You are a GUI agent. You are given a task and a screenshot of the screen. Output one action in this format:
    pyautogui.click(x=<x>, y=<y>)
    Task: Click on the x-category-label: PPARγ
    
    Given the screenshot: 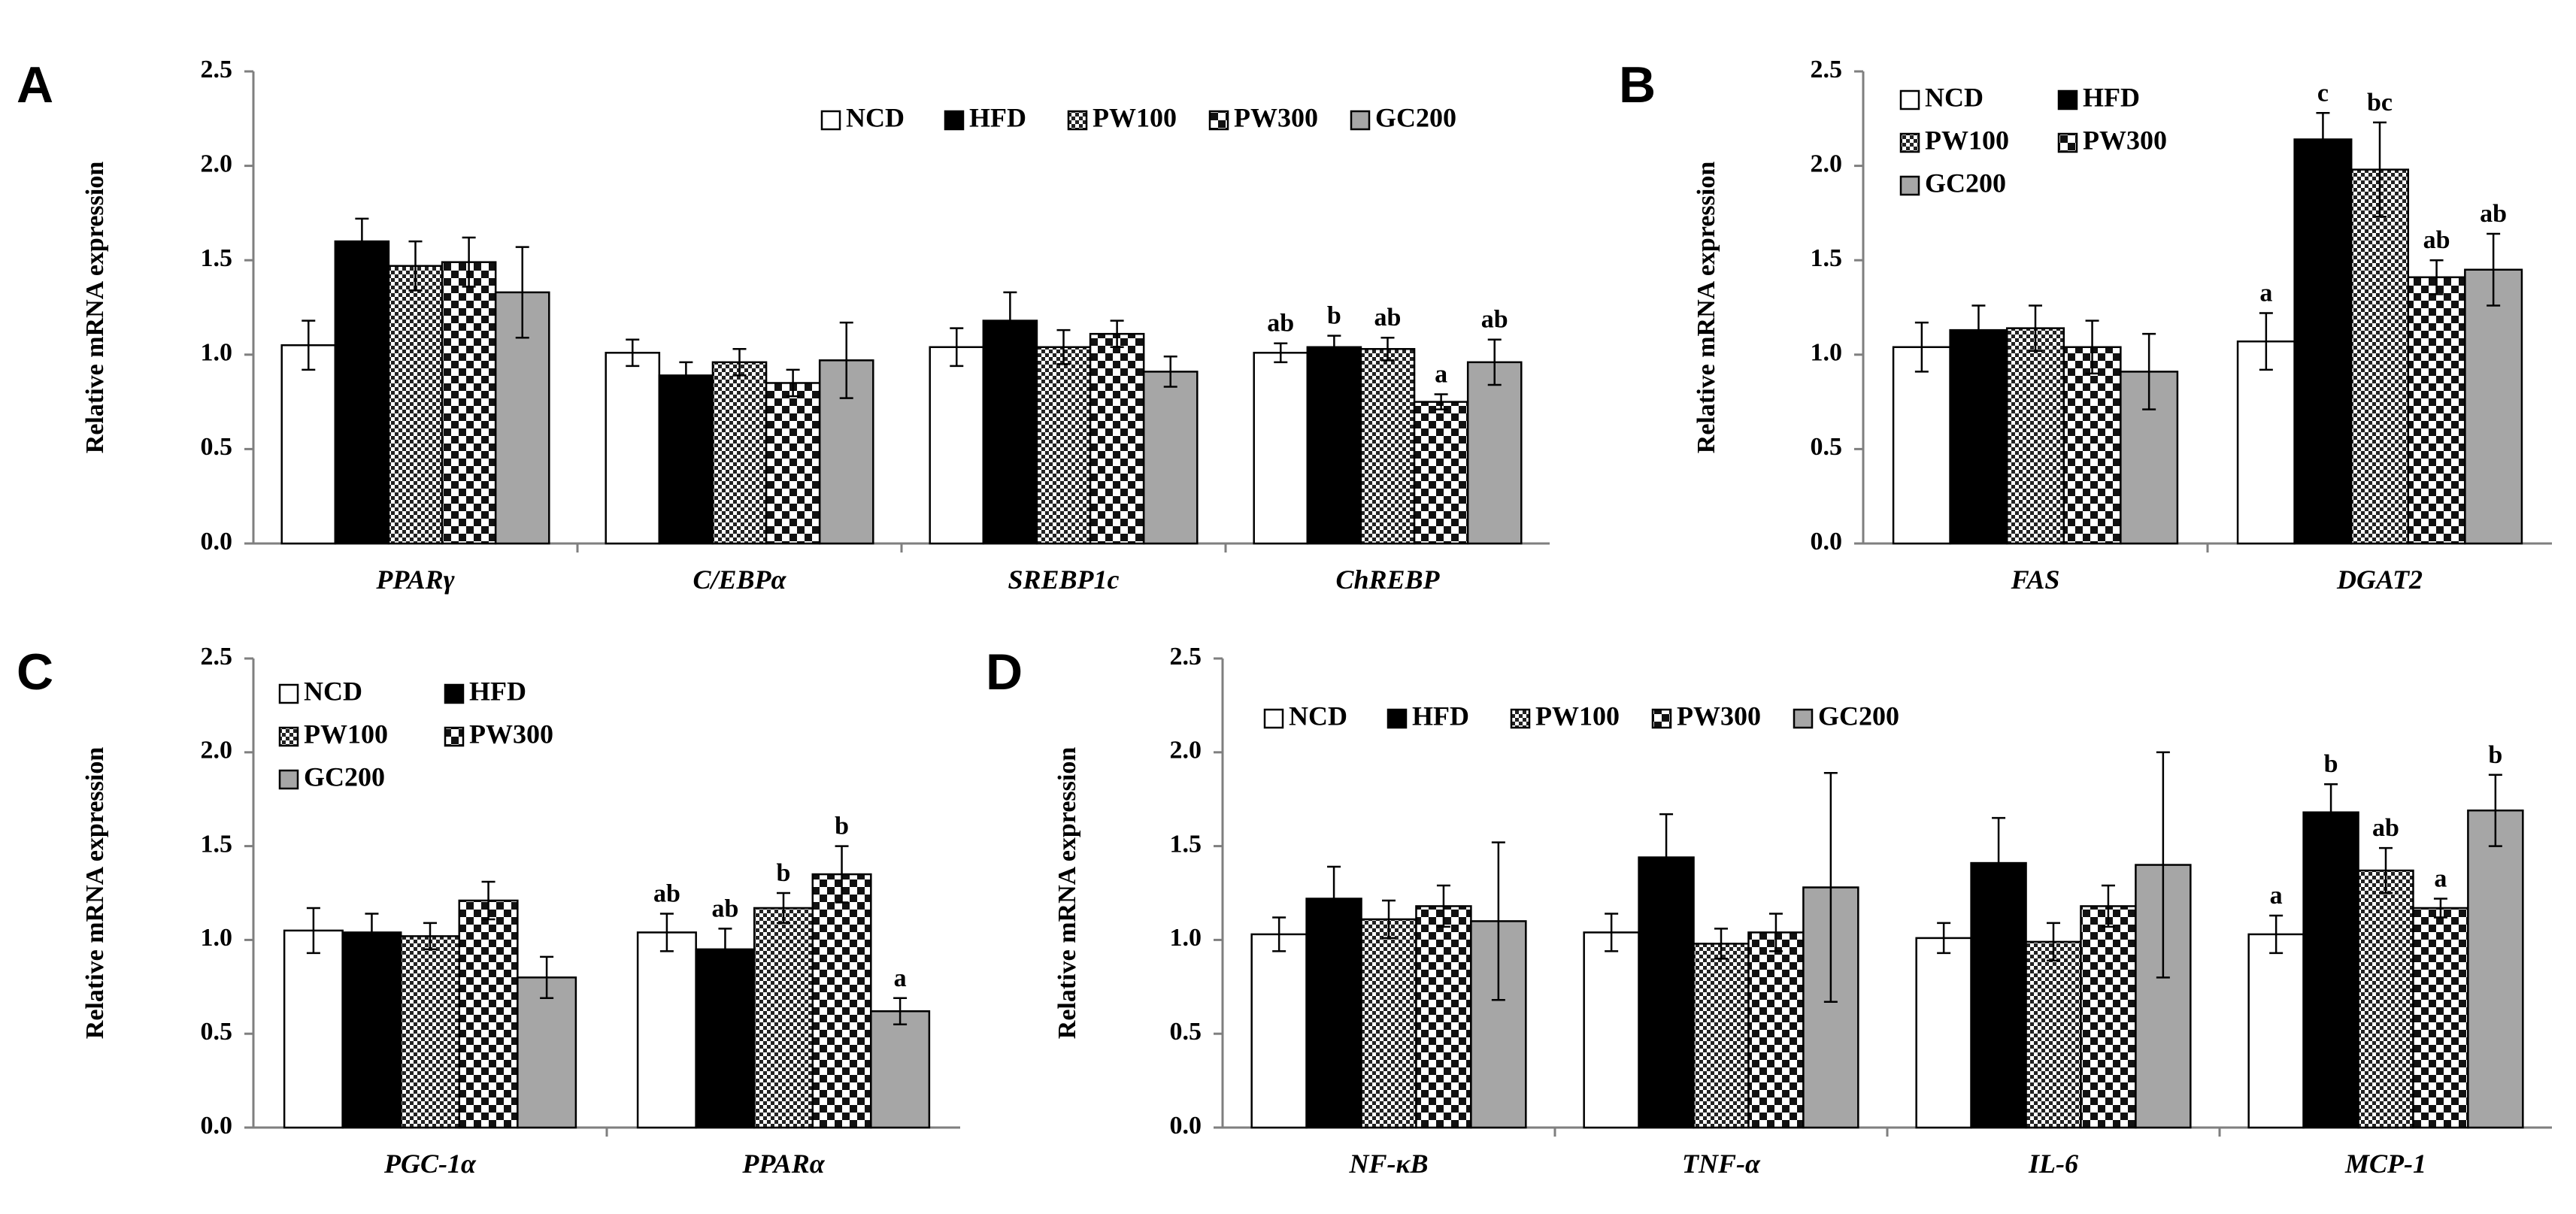 What is the action you would take?
    pyautogui.click(x=414, y=580)
    